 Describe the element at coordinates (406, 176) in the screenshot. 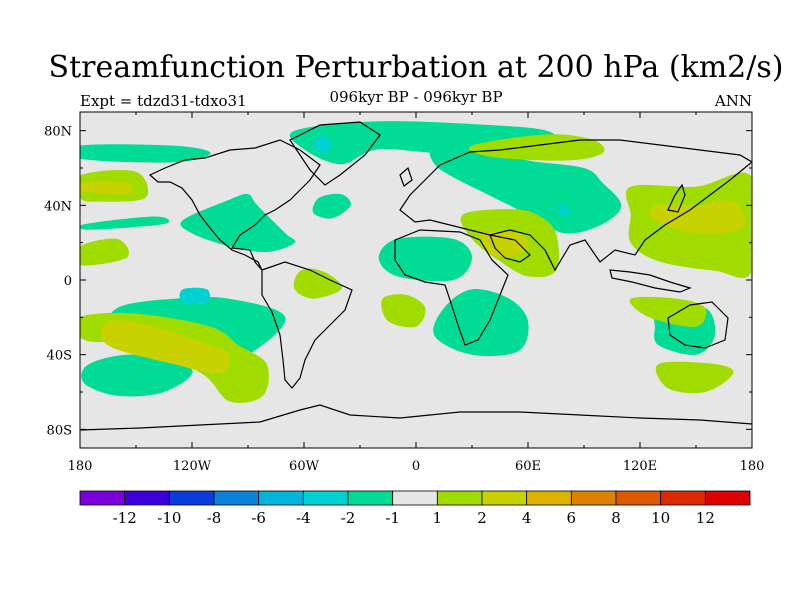

I see `coastline-british-isles` at that location.